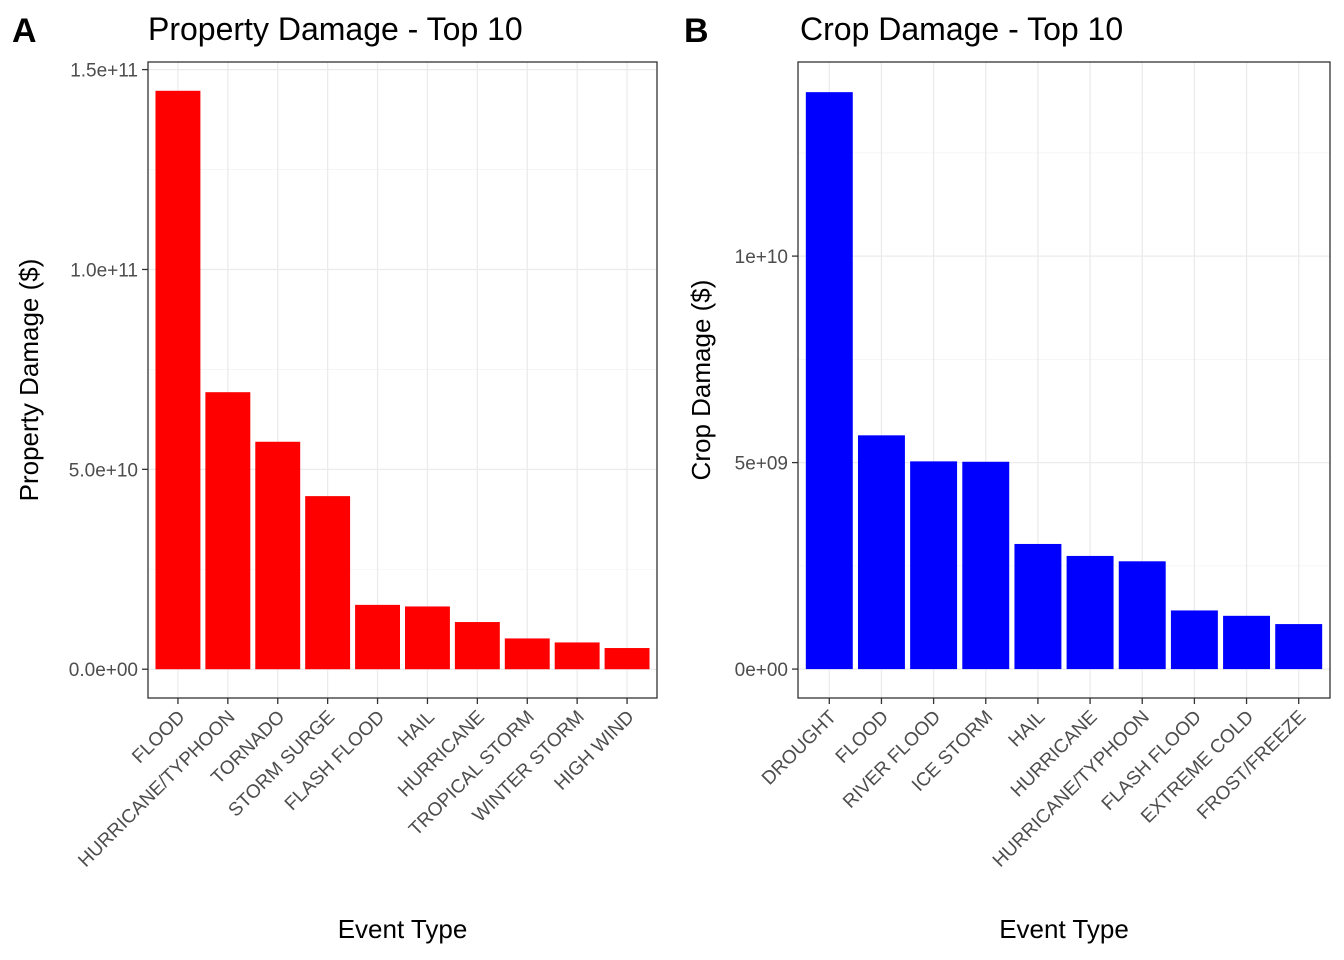 The image size is (1344, 960). What do you see at coordinates (29, 380) in the screenshot?
I see `panel-a-y-axis-title: Property Damage ($)` at bounding box center [29, 380].